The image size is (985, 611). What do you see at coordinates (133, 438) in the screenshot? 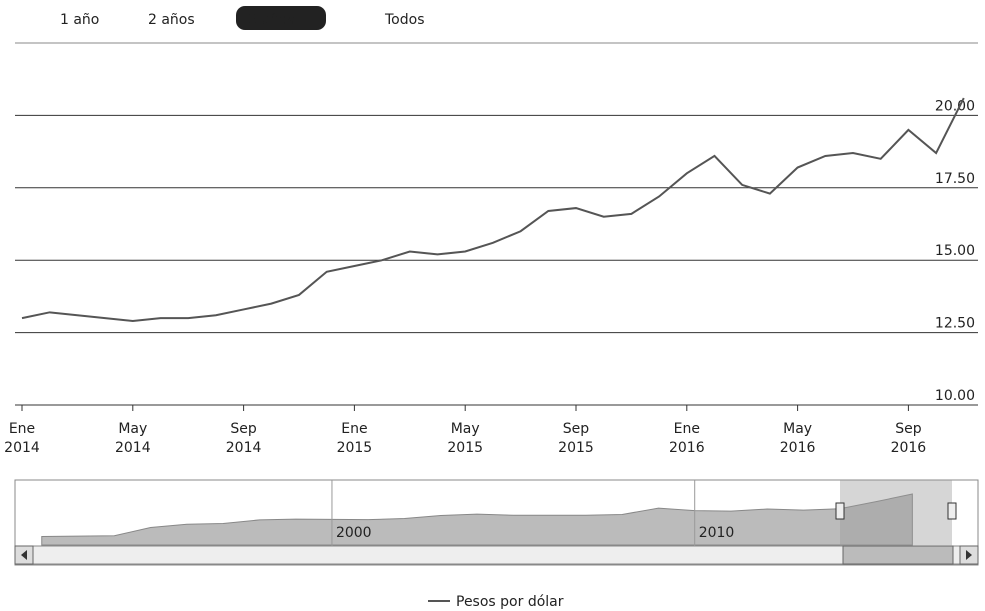
I see `x-tick-label: May 2014` at bounding box center [133, 438].